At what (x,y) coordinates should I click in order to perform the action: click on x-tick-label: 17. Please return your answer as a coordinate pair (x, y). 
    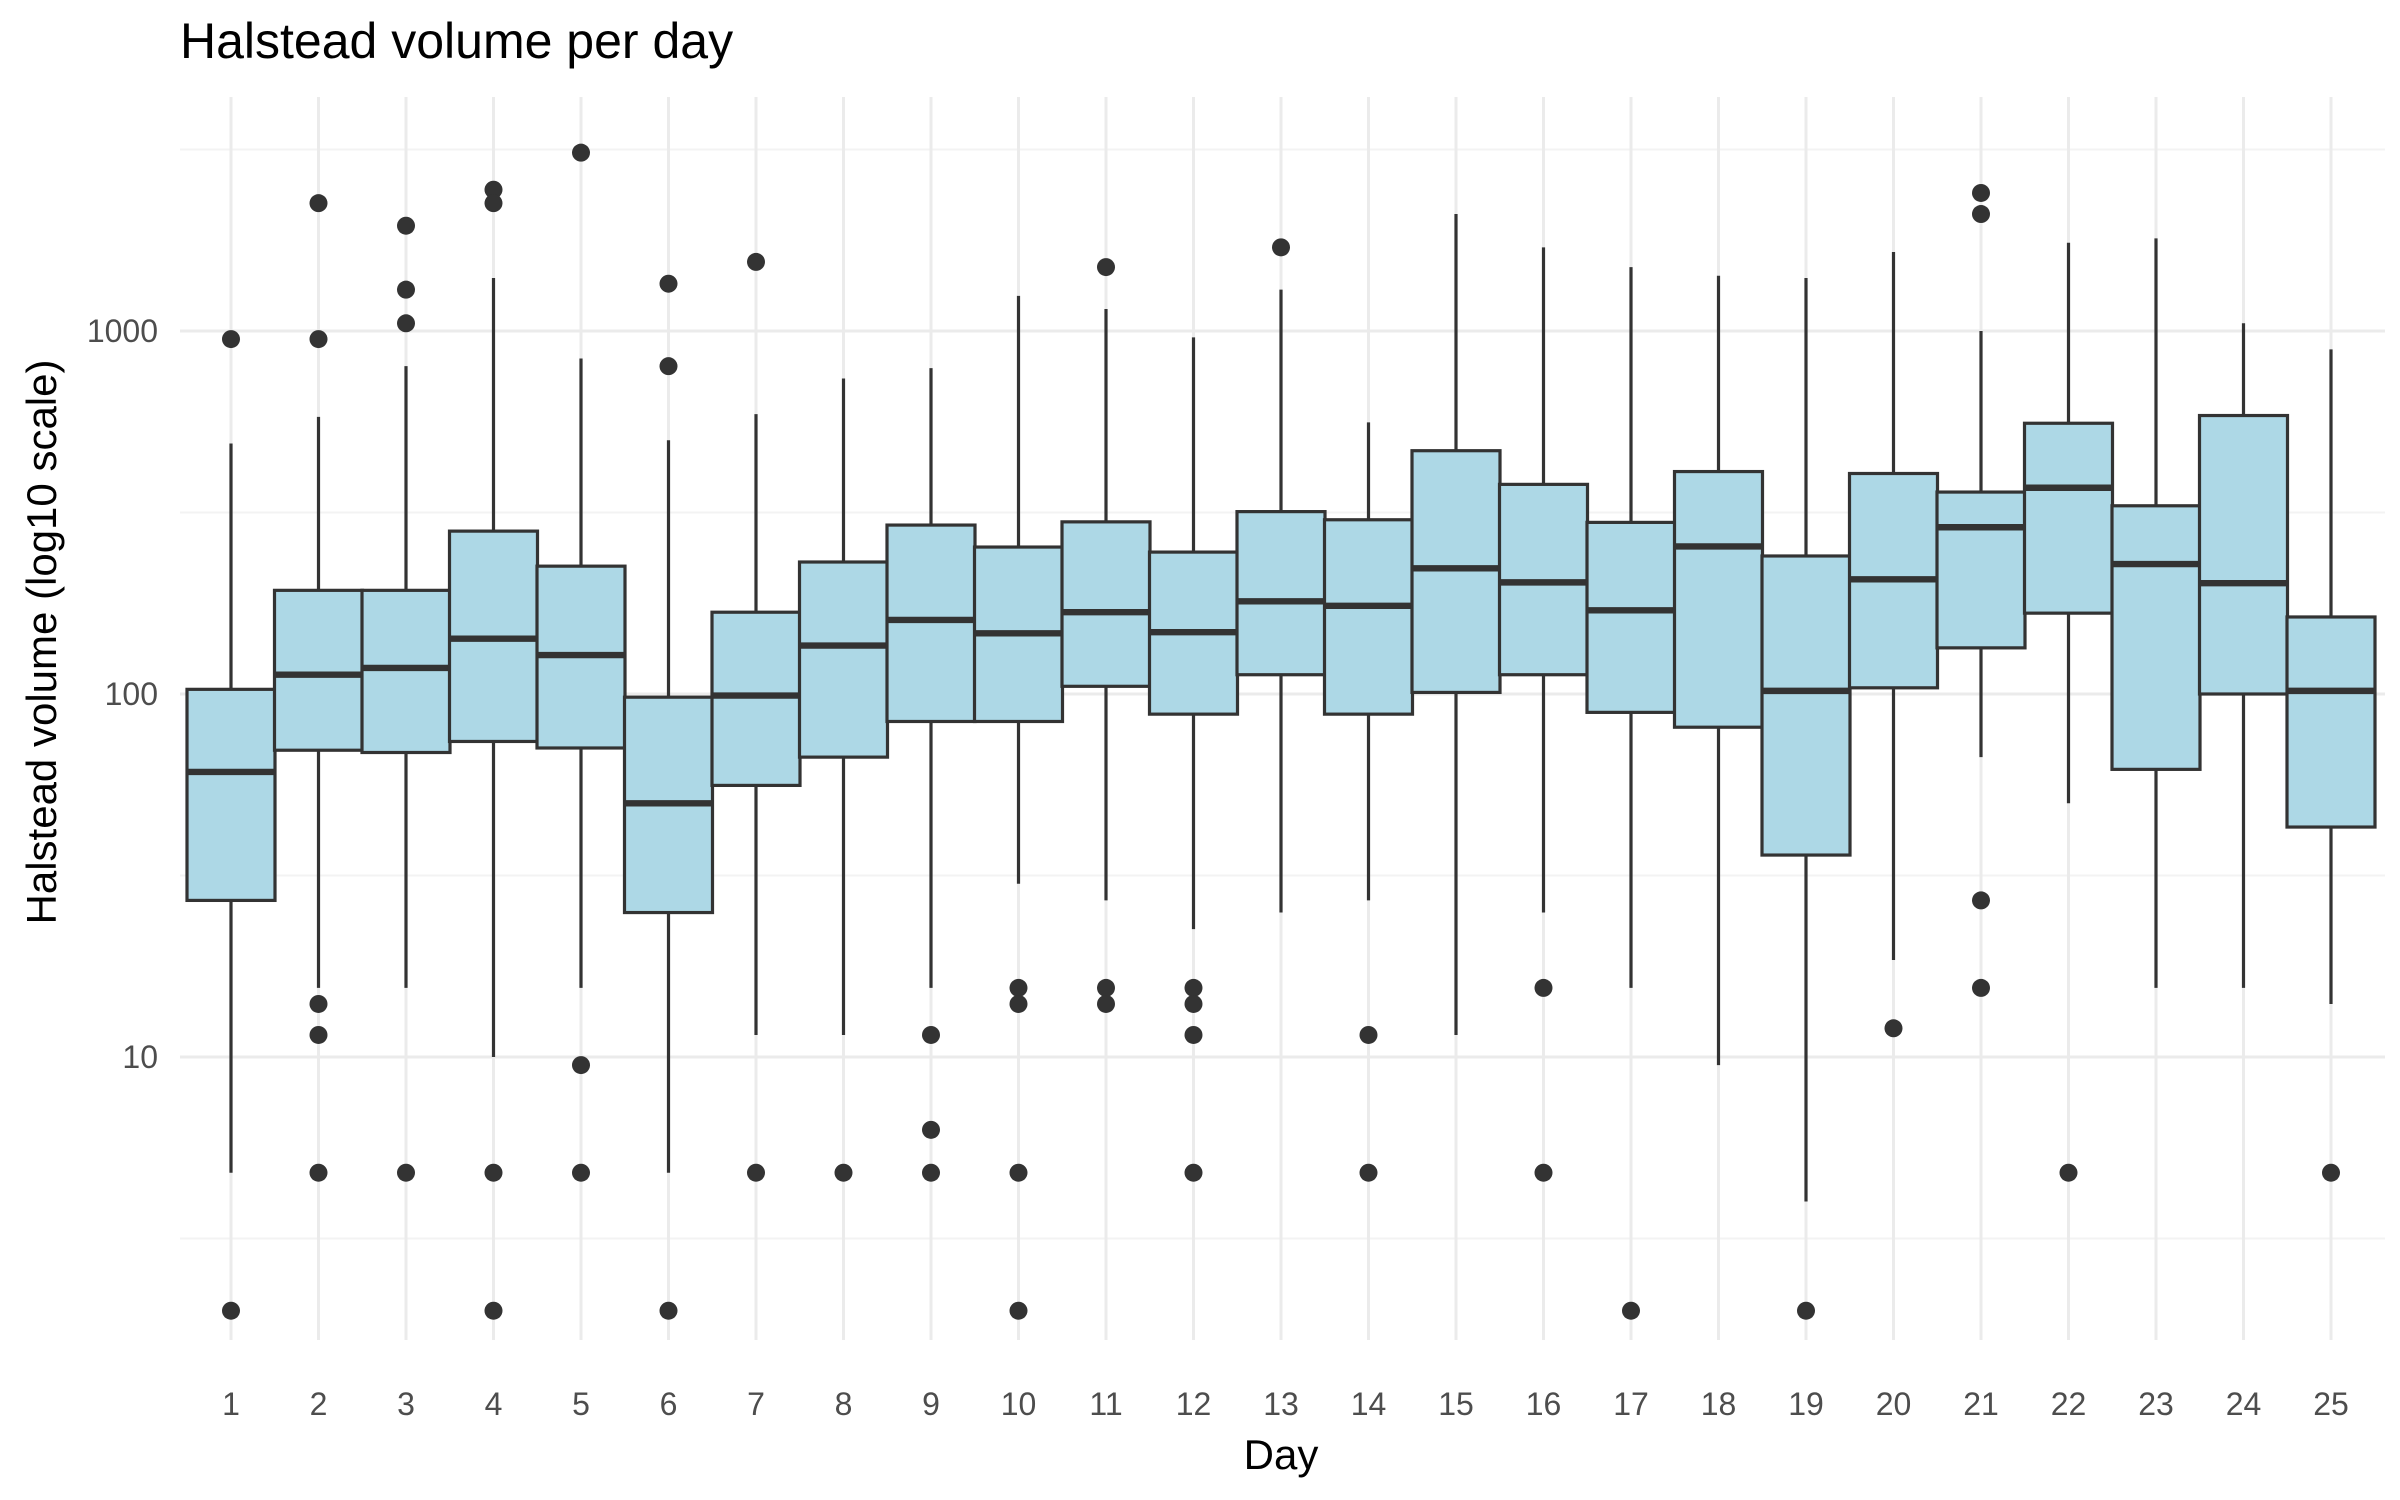
    Looking at the image, I should click on (1631, 1404).